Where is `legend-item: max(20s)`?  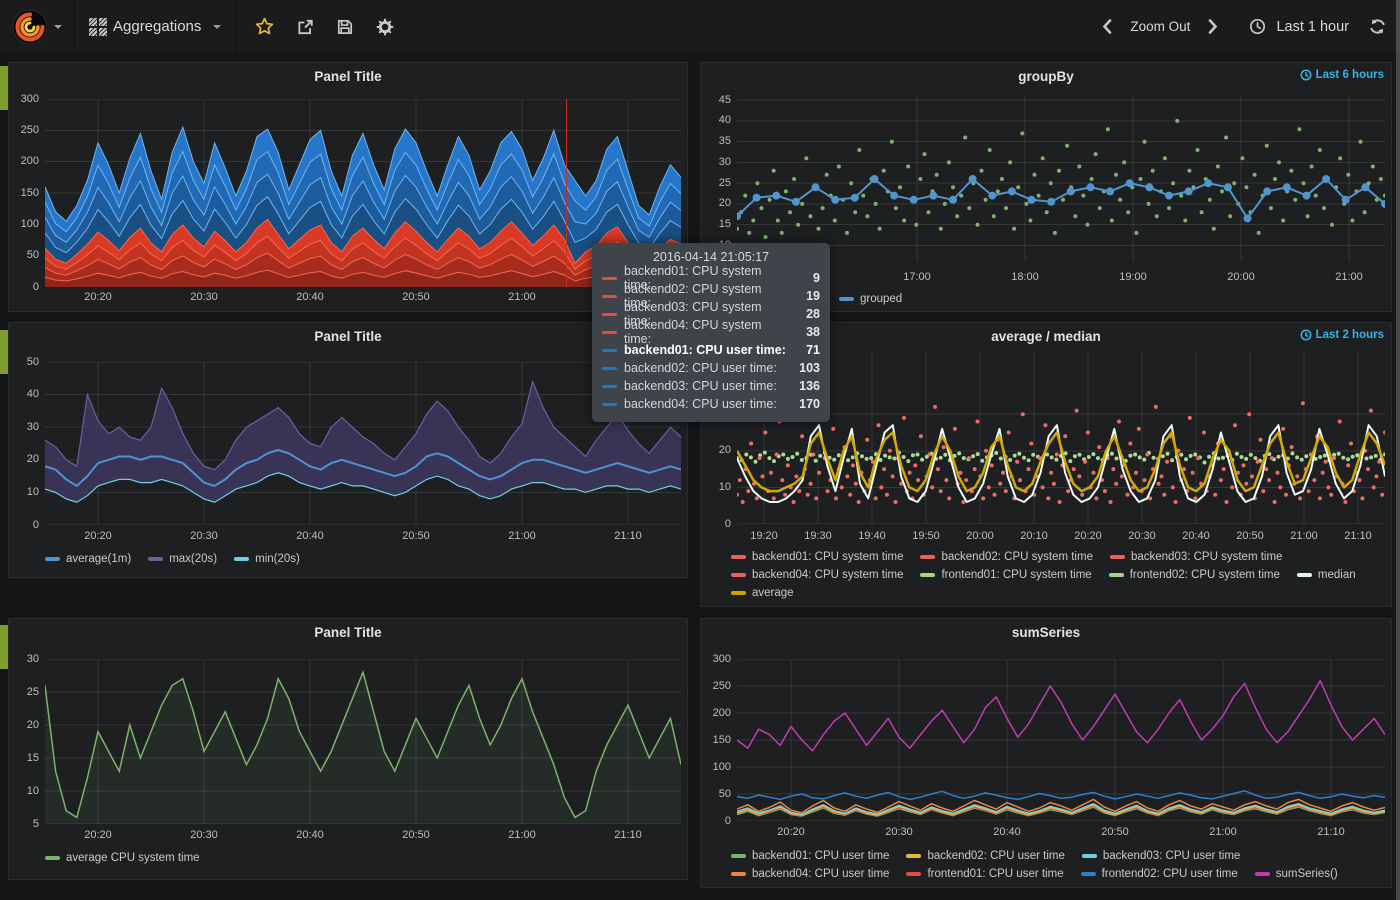 legend-item: max(20s) is located at coordinates (182, 559).